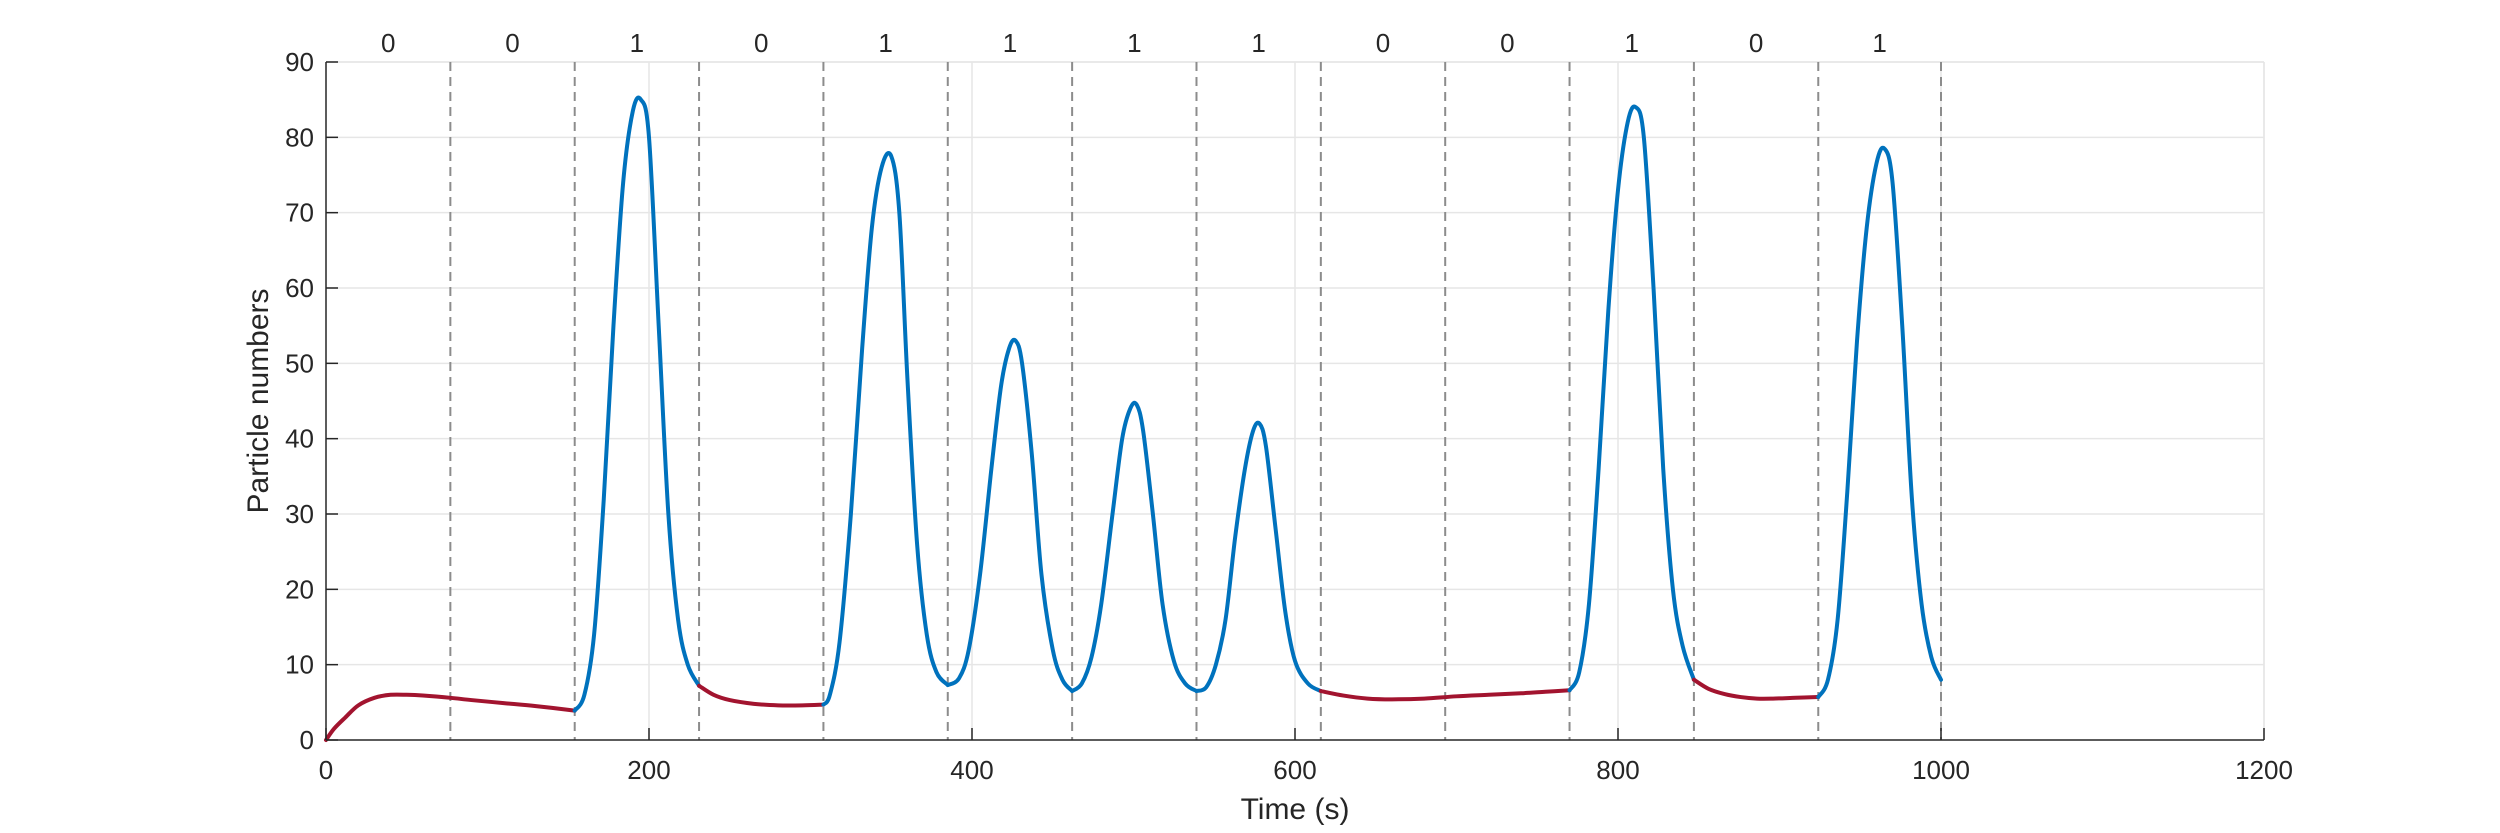 The image size is (2500, 833). Describe the element at coordinates (299, 213) in the screenshot. I see `y-tick-label: 70` at that location.